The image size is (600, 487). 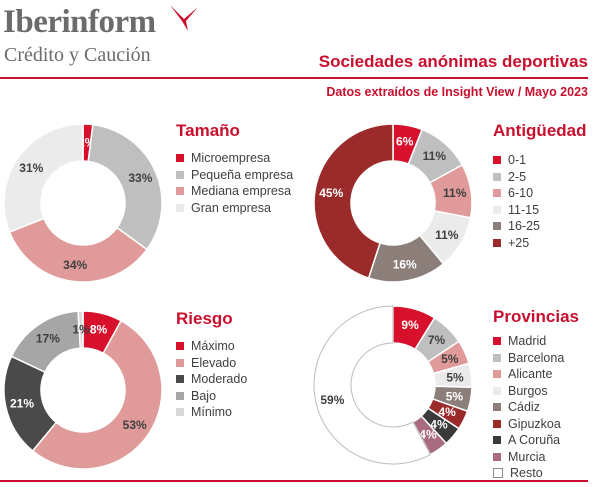 I want to click on donut-chart-tamano: 2%33%34%31%, so click(x=83, y=203).